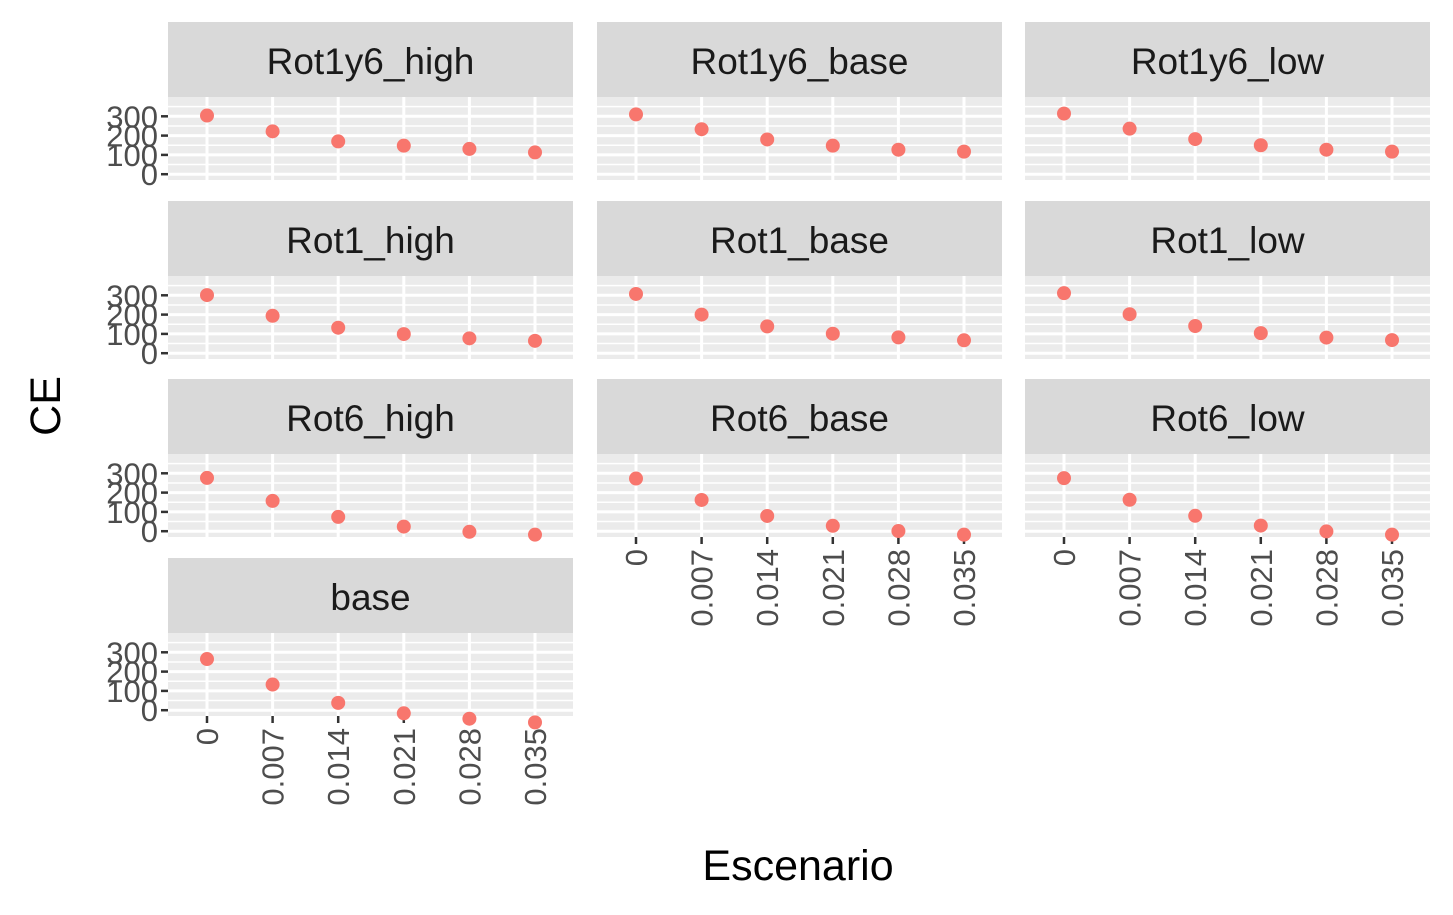 This screenshot has height=915, width=1453. I want to click on strip-label: Rot1_high, so click(370, 240).